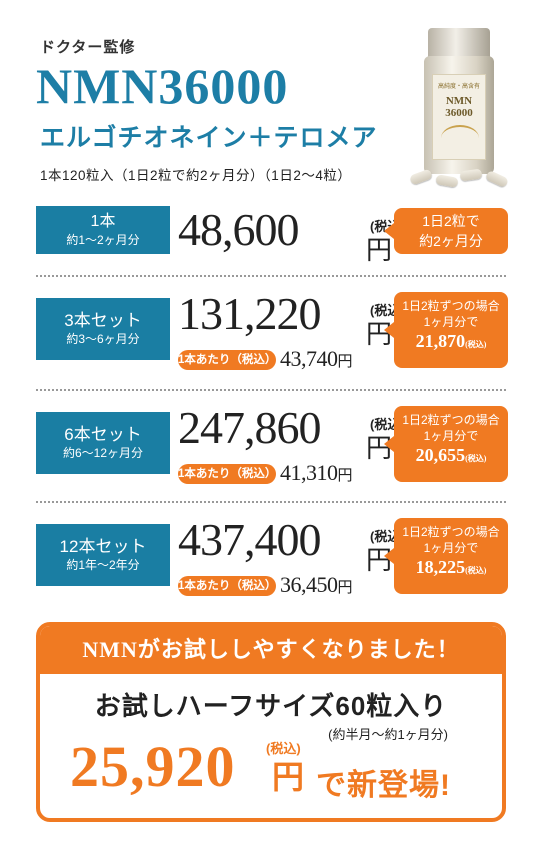 This screenshot has height=858, width=540. What do you see at coordinates (249, 427) in the screenshot?
I see `plan-price: 247,860` at bounding box center [249, 427].